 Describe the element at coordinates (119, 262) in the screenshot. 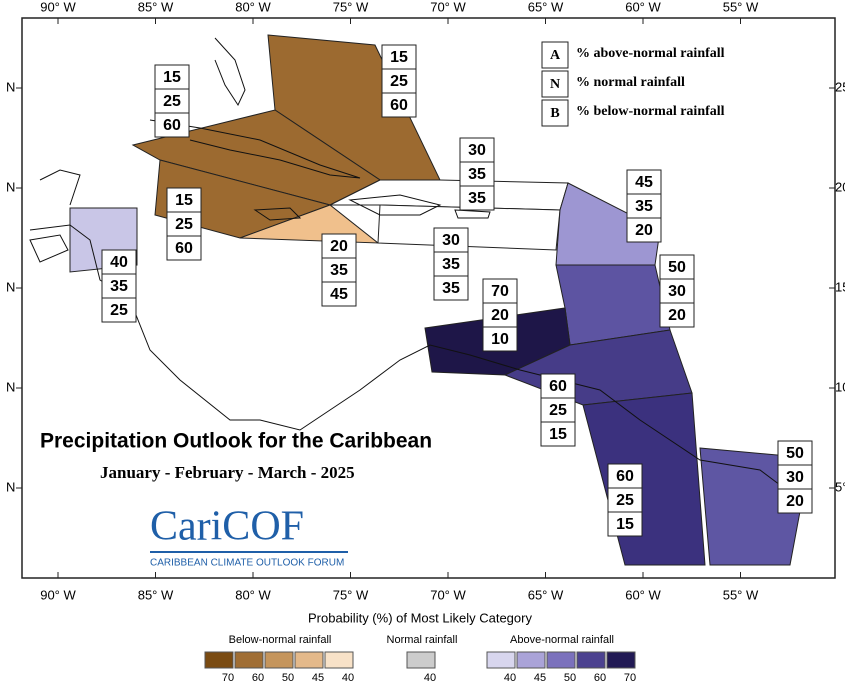

I see `probability-value: 40` at that location.